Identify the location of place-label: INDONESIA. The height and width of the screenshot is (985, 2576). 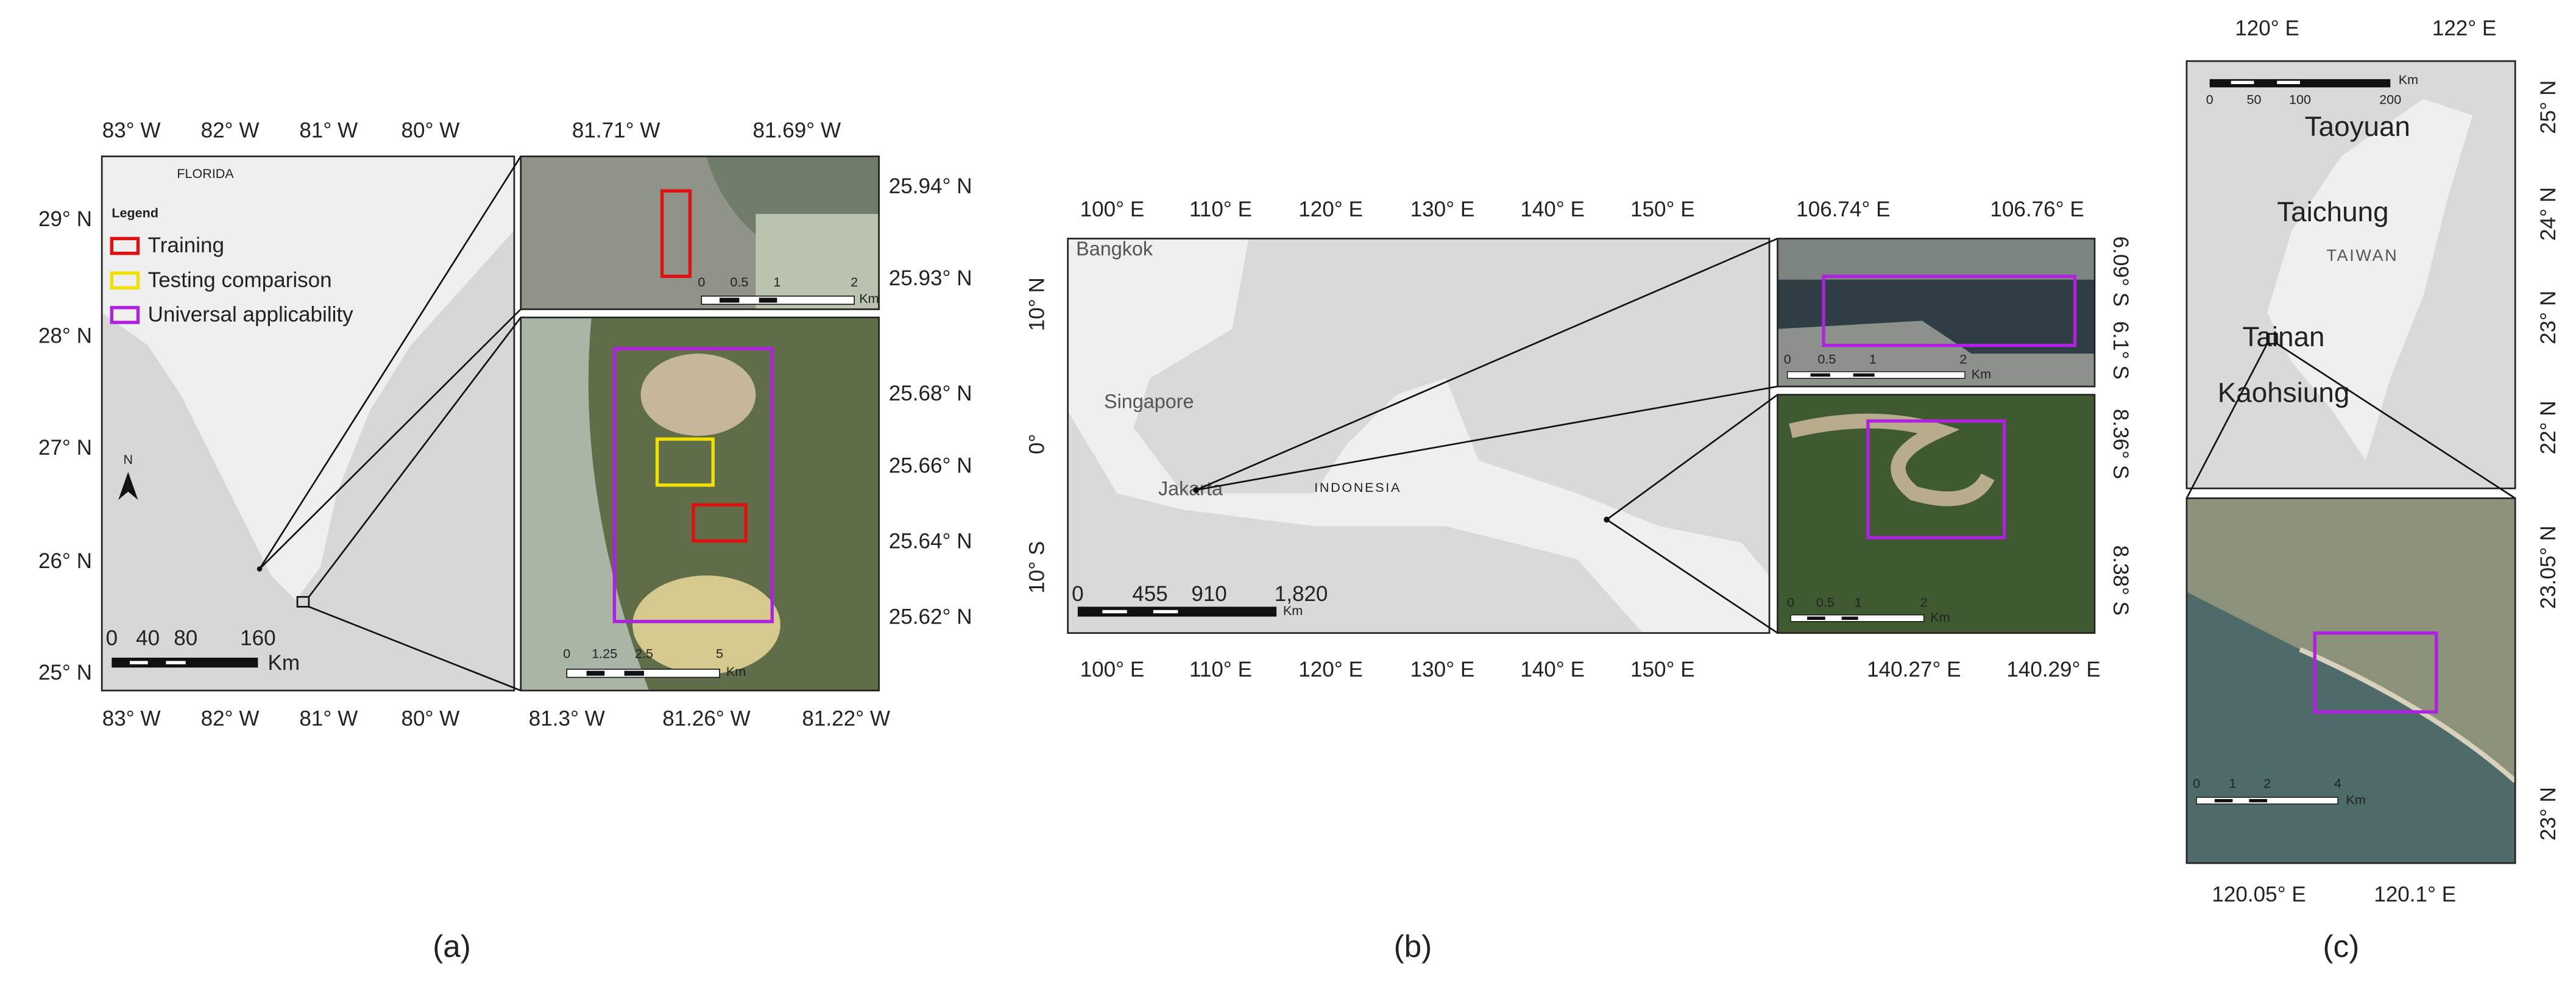
(1357, 487).